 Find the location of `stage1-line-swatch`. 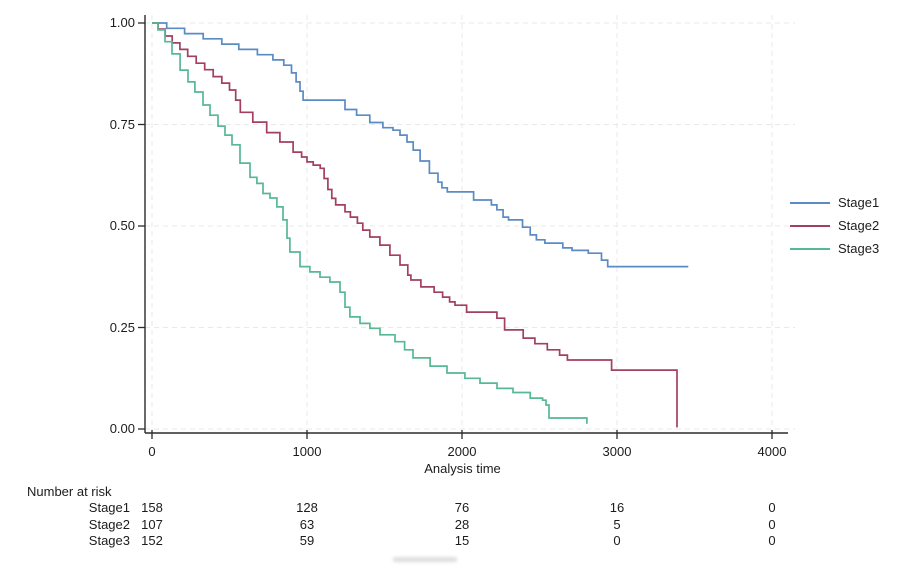

stage1-line-swatch is located at coordinates (810, 203).